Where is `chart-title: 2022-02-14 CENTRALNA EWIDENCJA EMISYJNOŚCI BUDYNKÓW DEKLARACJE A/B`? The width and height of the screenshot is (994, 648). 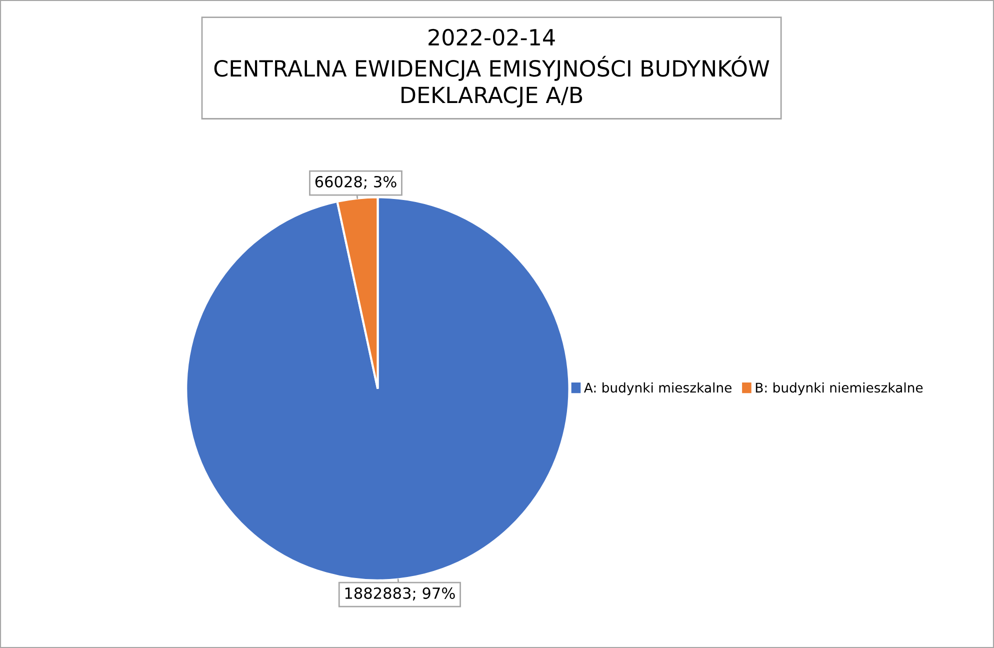
chart-title: 2022-02-14 CENTRALNA EWIDENCJA EMISYJNOŚCI BUDYNKÓW DEKLARACJE A/B is located at coordinates (492, 68).